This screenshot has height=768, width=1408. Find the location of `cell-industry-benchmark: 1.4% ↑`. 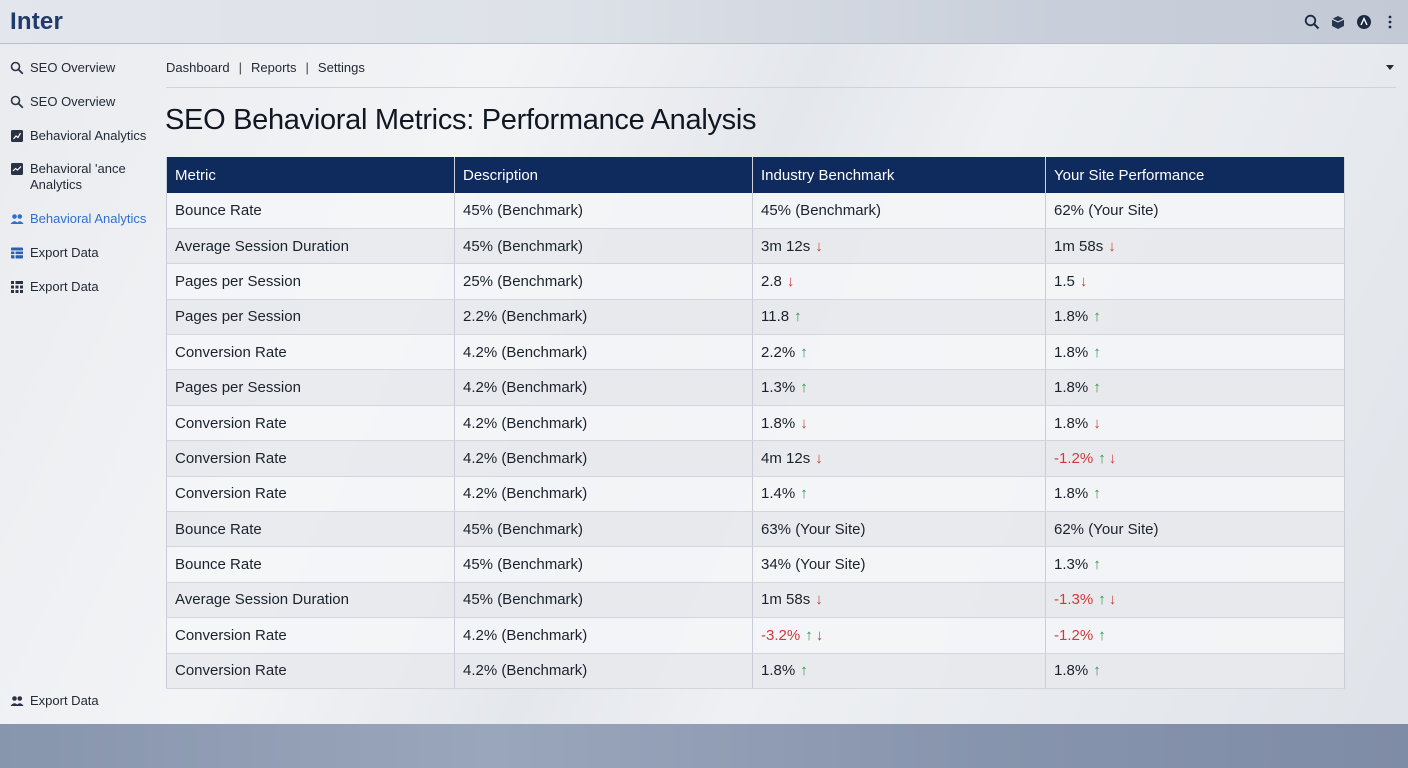

cell-industry-benchmark: 1.4% ↑ is located at coordinates (899, 494).